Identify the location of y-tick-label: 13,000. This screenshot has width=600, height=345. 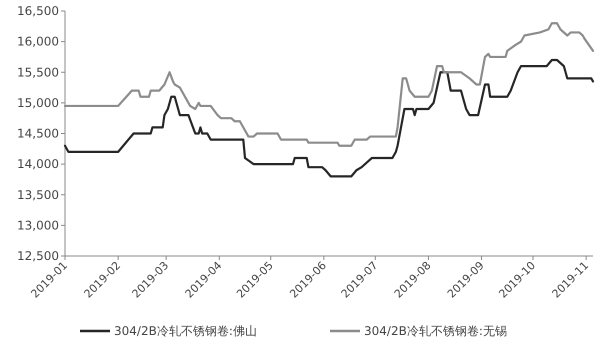
(38, 225).